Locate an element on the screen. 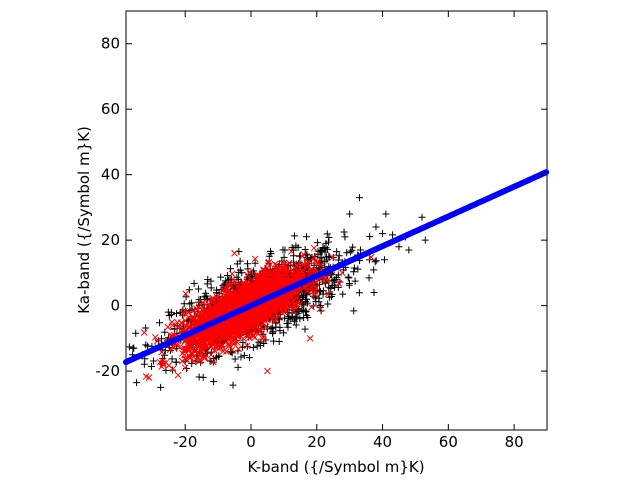 This screenshot has width=640, height=480. y-tick-label: 20 is located at coordinates (110, 240).